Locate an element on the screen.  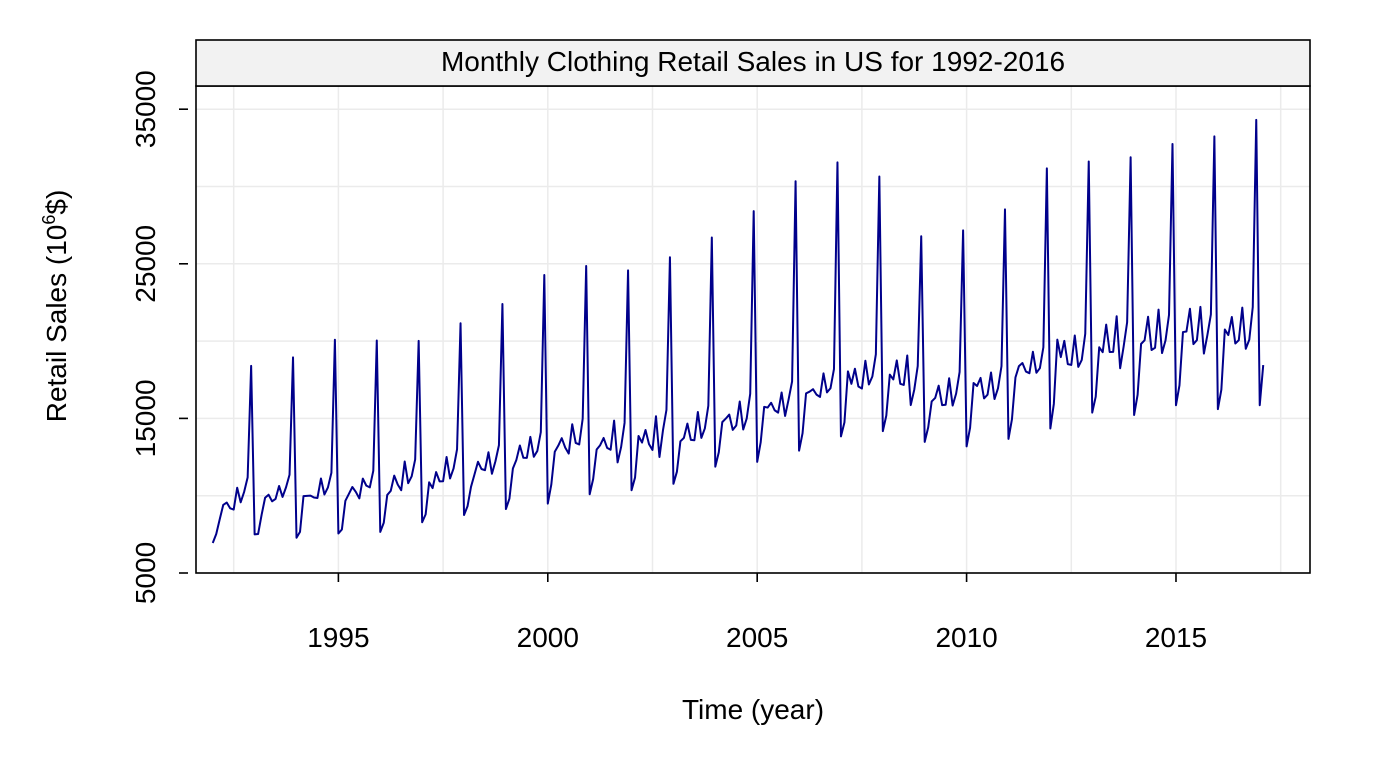
x-tick-label: 2015 is located at coordinates (1176, 637).